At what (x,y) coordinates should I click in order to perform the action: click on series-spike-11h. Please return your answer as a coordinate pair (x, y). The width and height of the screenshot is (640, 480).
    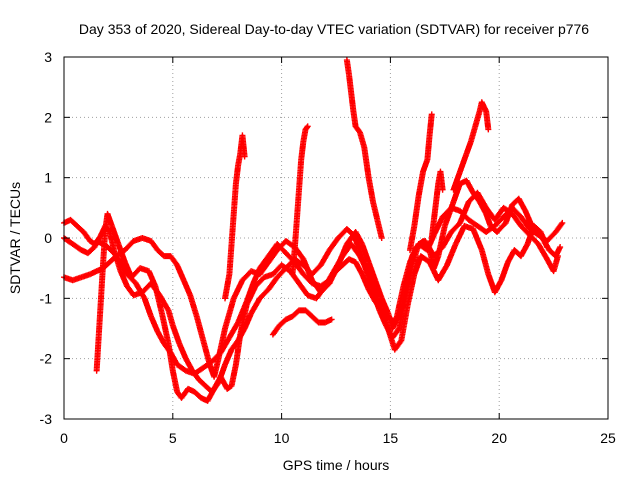
    Looking at the image, I should click on (300, 200).